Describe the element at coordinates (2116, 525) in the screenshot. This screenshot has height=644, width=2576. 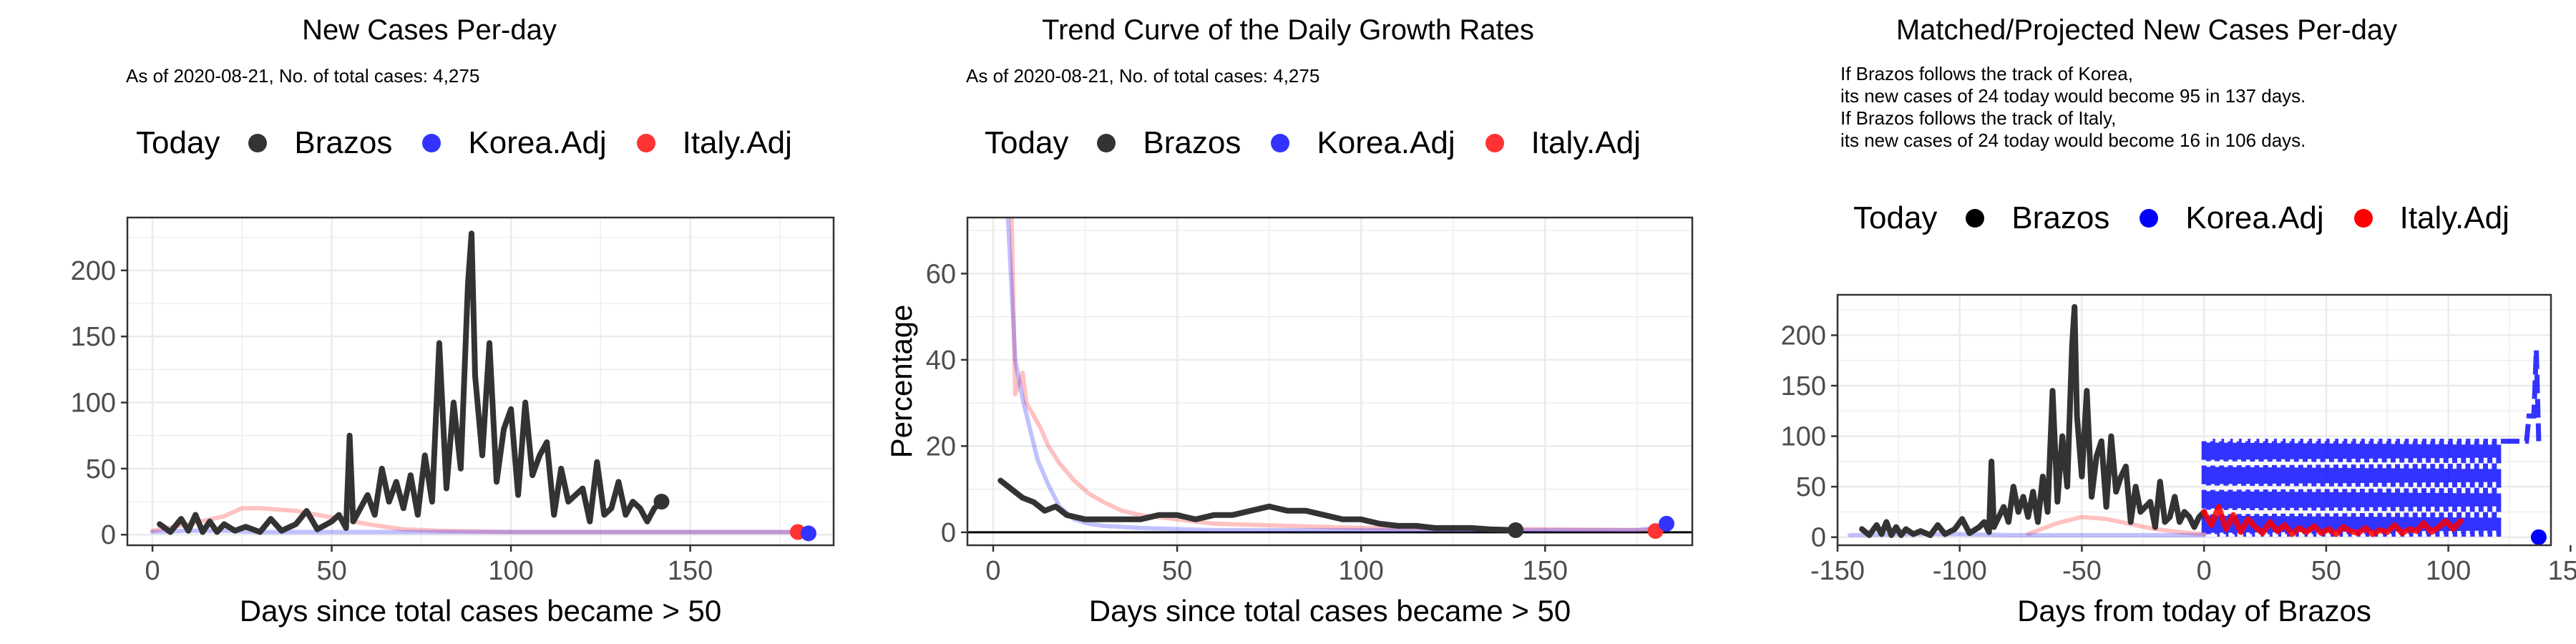
I see `series-line-italy-adj-matched` at that location.